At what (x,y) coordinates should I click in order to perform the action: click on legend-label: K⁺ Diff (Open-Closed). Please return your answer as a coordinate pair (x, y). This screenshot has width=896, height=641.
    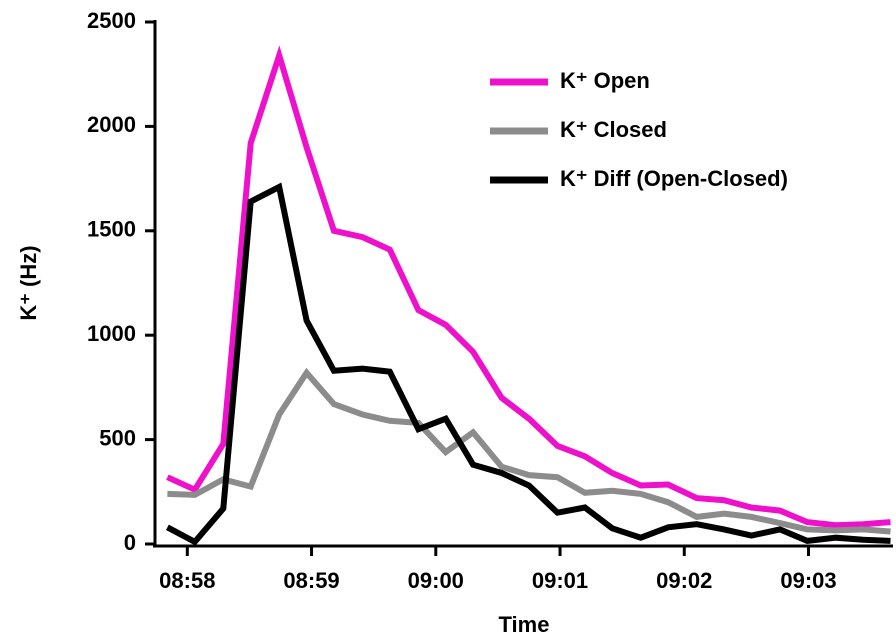
    Looking at the image, I should click on (674, 178).